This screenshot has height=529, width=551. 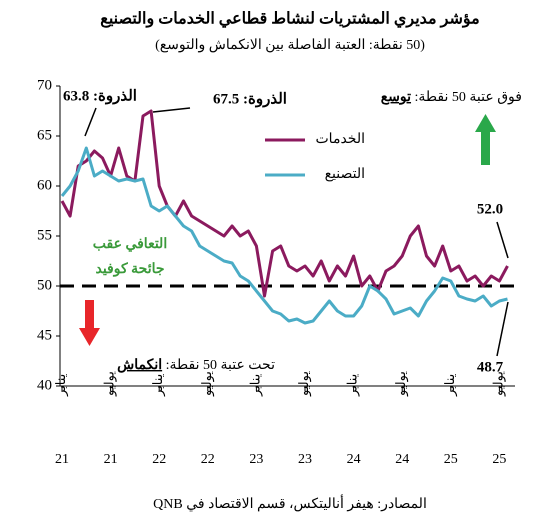 What do you see at coordinates (44, 335) in the screenshot?
I see `y-tick-label: 45` at bounding box center [44, 335].